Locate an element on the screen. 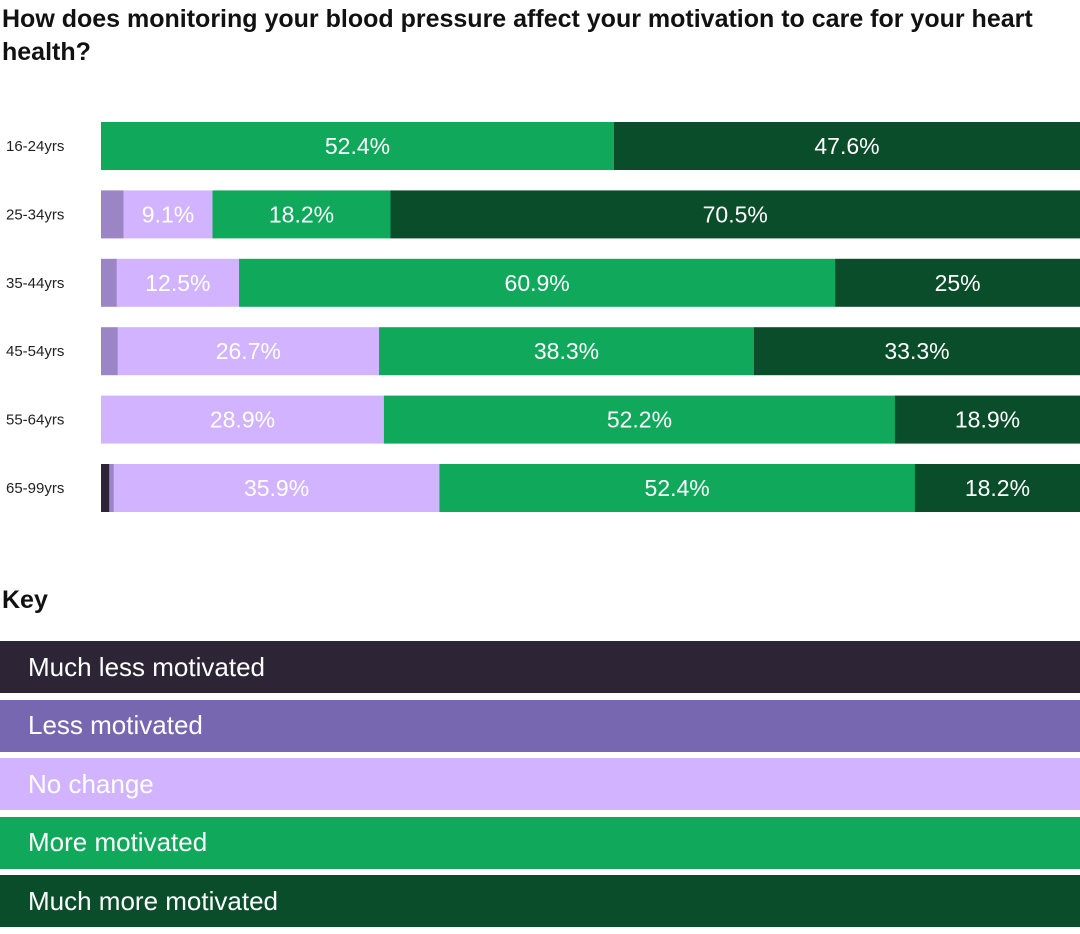  legend-item: Much less motivated is located at coordinates (540, 667).